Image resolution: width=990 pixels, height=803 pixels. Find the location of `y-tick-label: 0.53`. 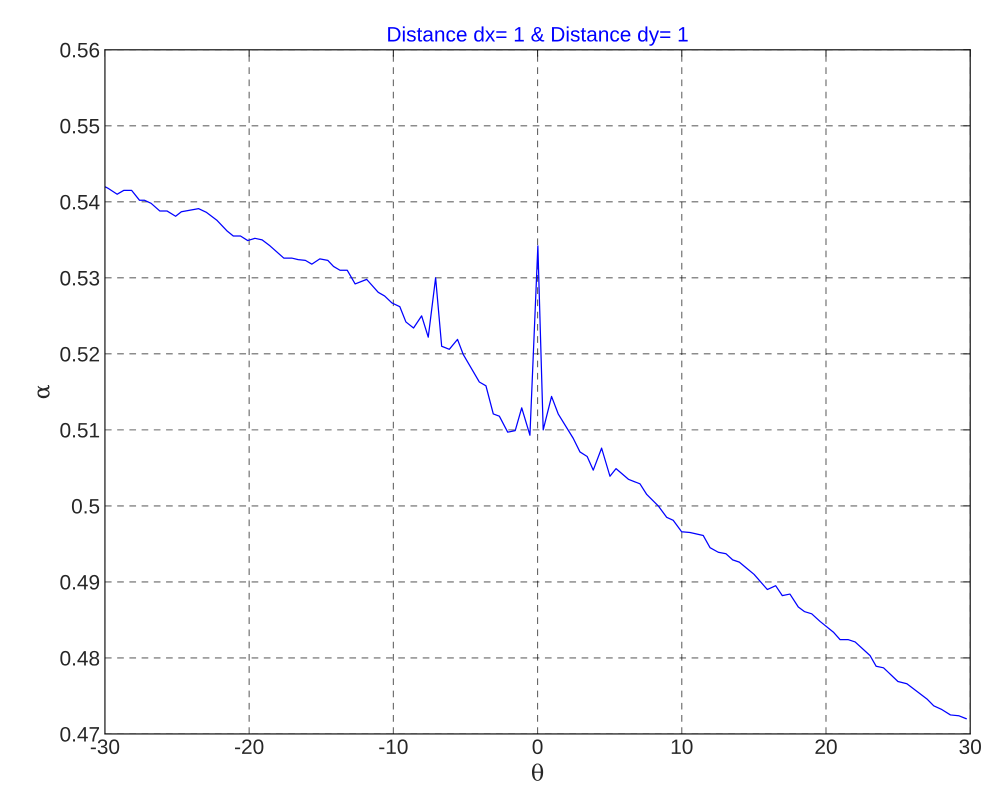

y-tick-label: 0.53 is located at coordinates (80, 278).